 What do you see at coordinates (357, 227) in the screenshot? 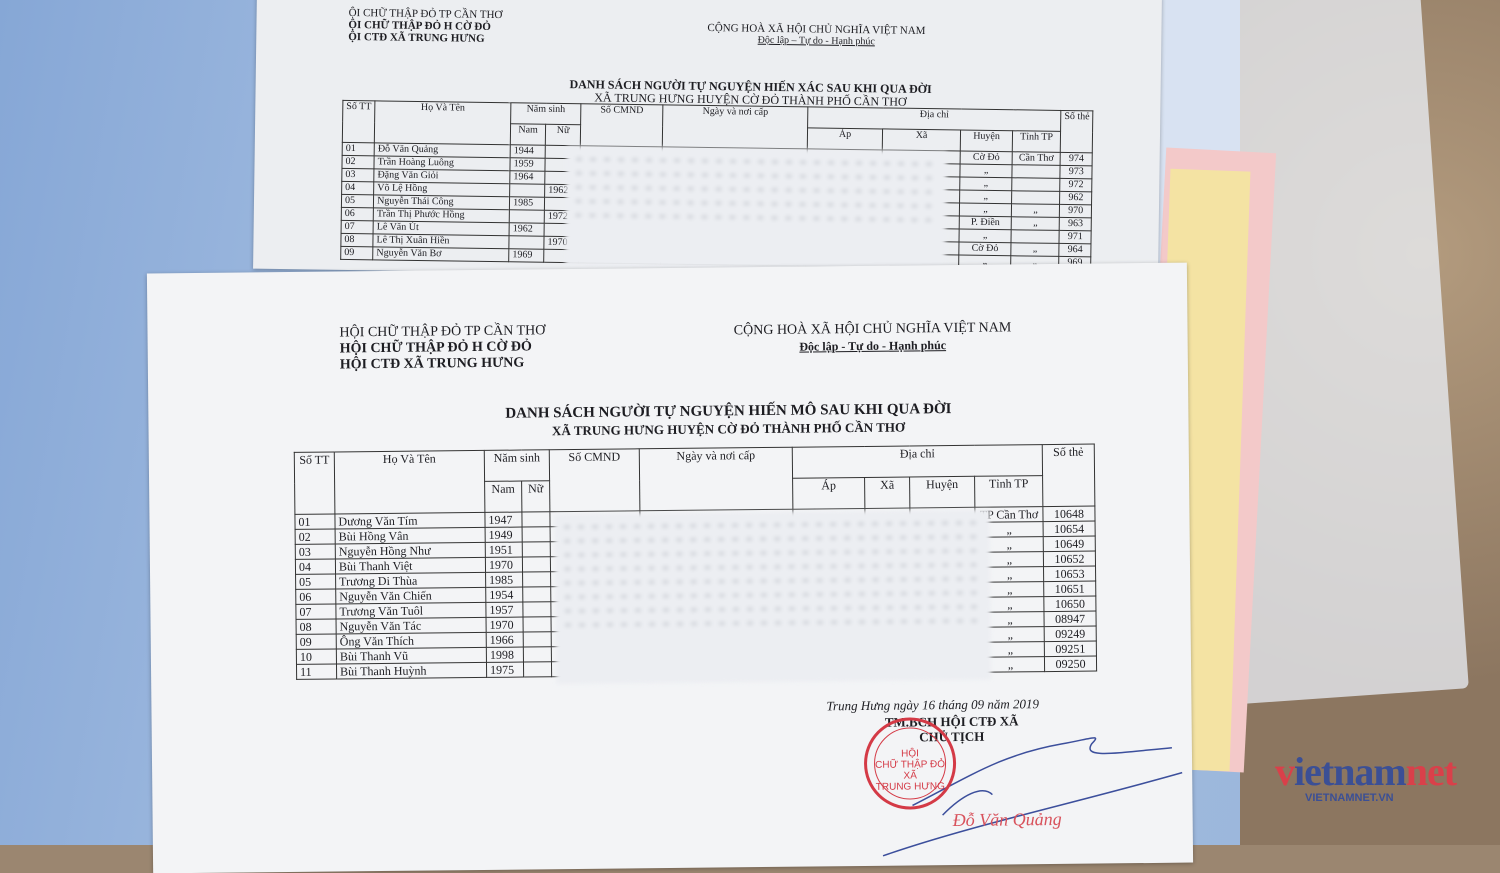
I see `row-number: 07` at bounding box center [357, 227].